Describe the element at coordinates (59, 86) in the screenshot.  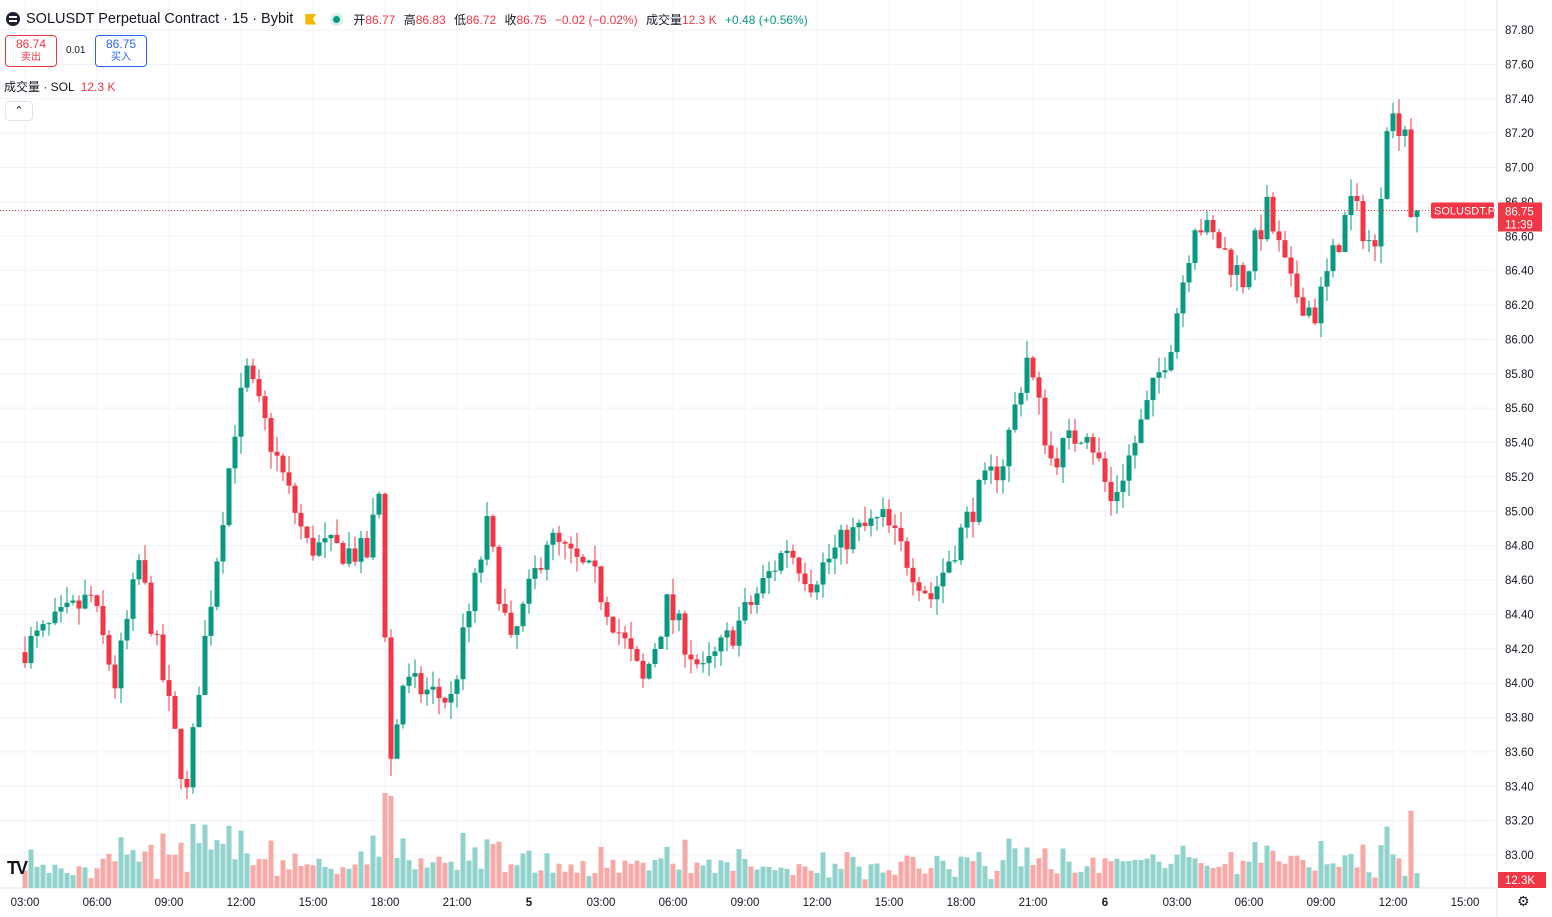
I see `volume-indicator-legend: 成交量 · SOL 12.3 K` at that location.